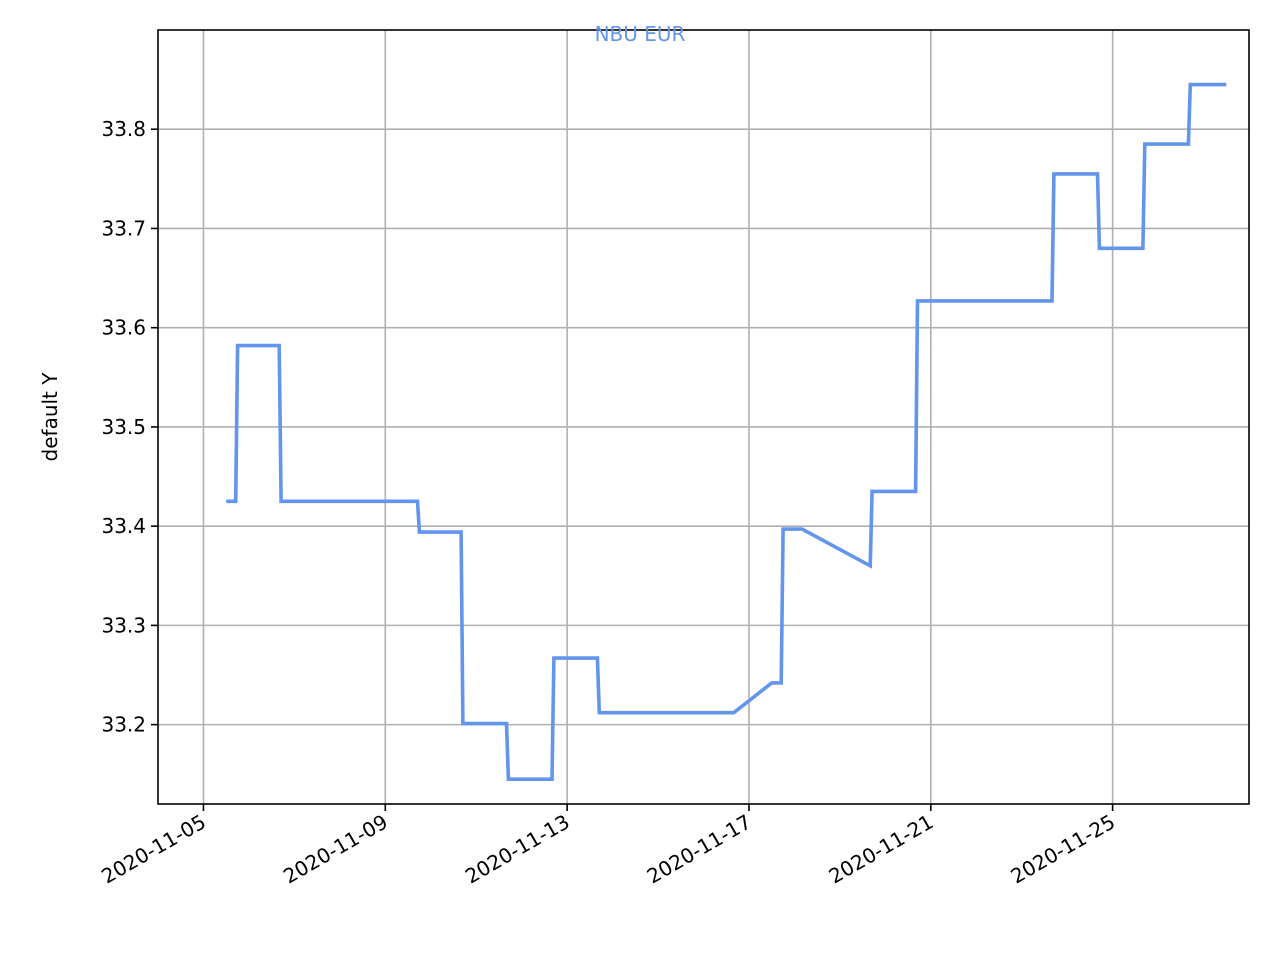 This screenshot has width=1280, height=960. I want to click on y-tick-label: 33.3, so click(123, 625).